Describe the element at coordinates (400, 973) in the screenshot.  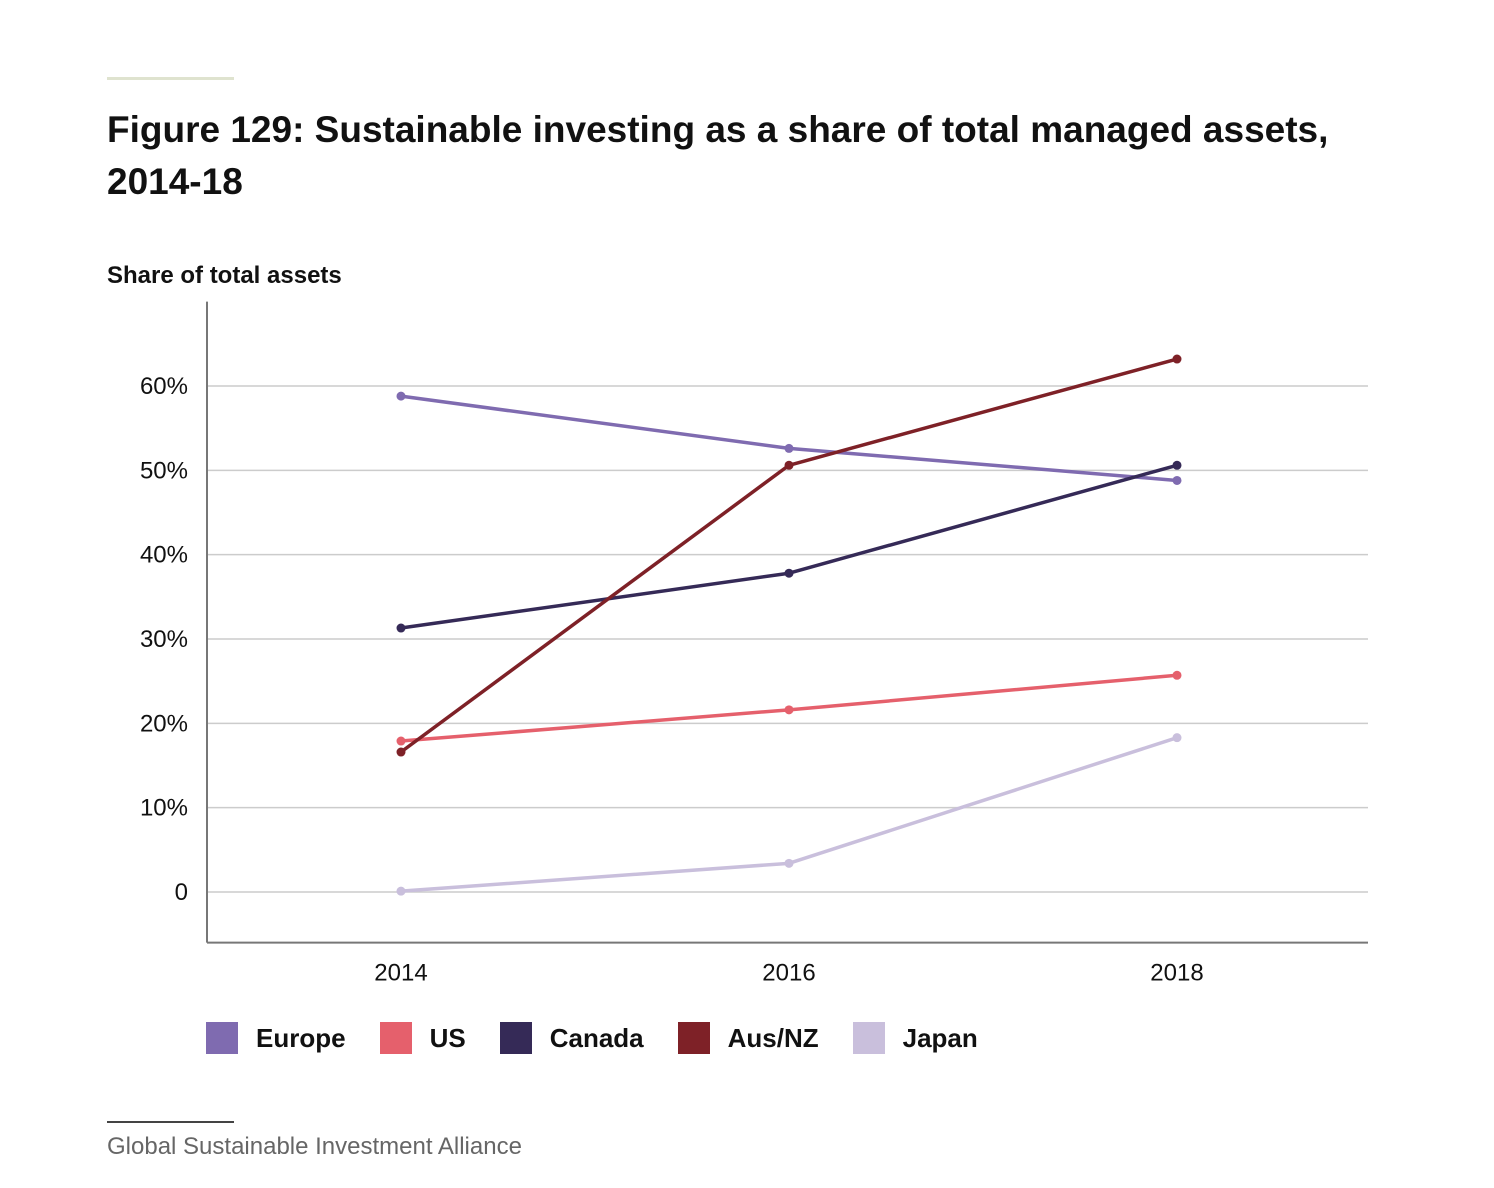
I see `x-tick-label: 2014` at that location.